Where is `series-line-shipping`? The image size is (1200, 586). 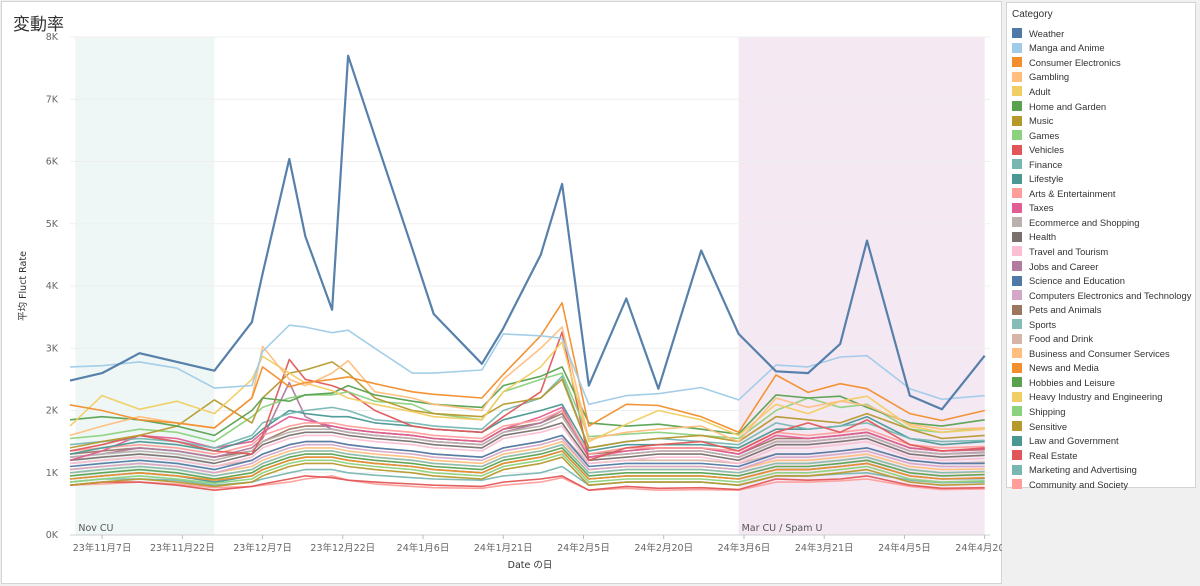 series-line-shipping is located at coordinates (527, 469).